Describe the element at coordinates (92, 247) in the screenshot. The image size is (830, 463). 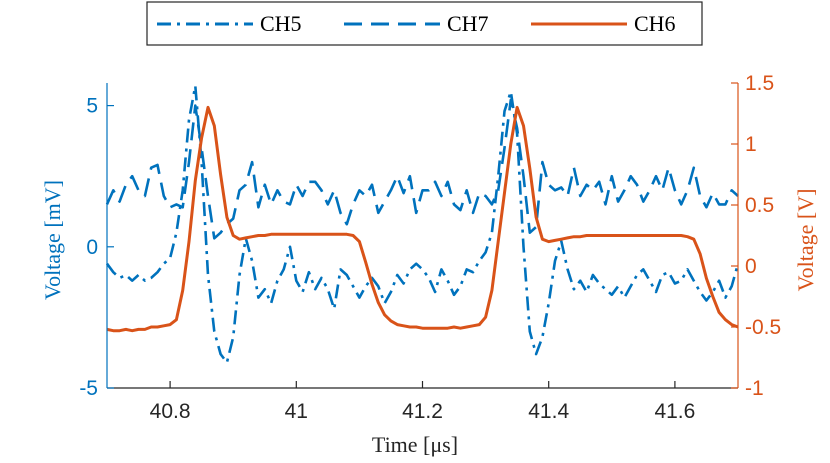
I see `left-tick-label: 0` at that location.